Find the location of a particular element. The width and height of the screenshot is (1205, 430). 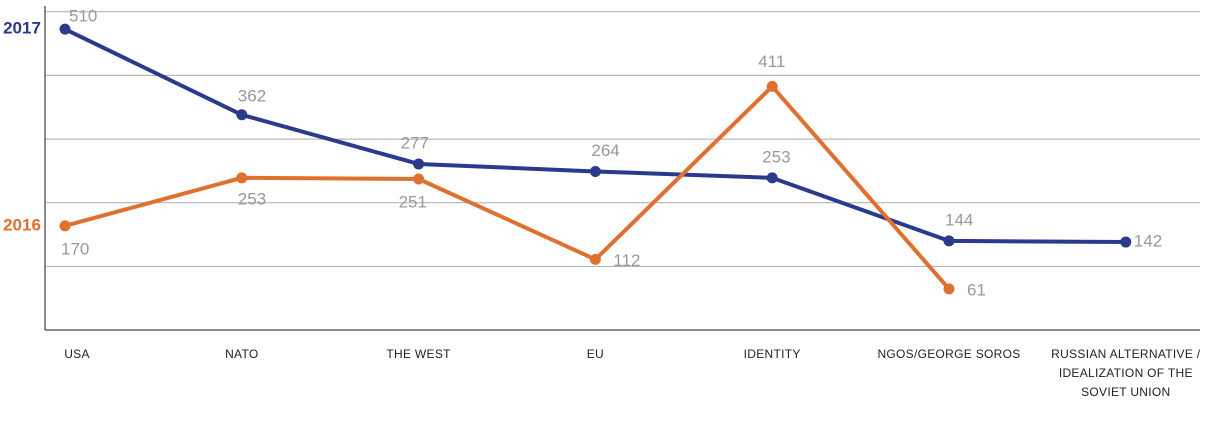

x-tick-label: EU is located at coordinates (595, 354).